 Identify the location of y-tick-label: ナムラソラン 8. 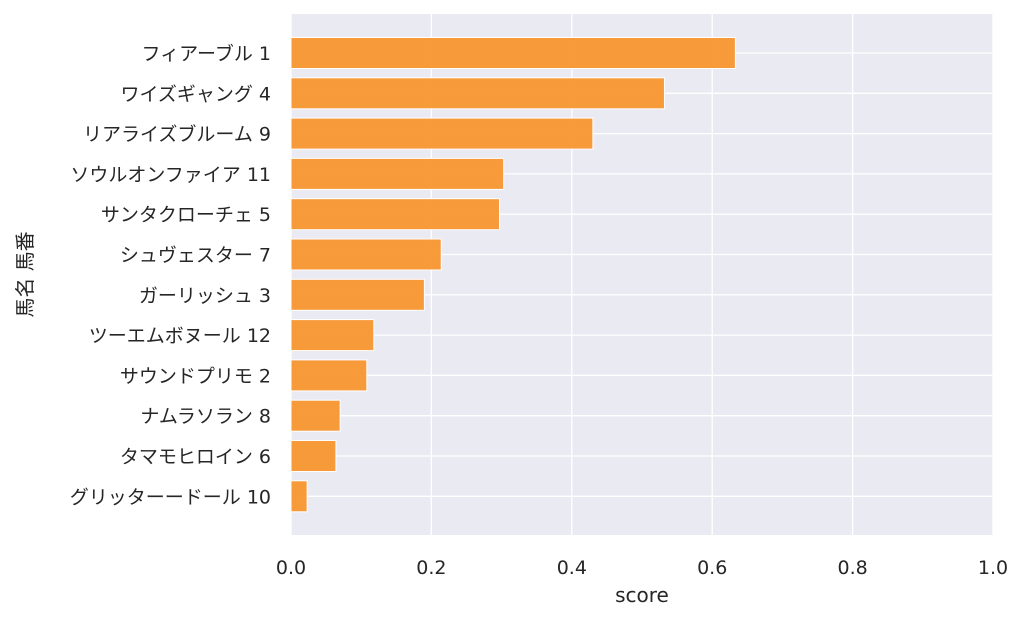
(205, 417).